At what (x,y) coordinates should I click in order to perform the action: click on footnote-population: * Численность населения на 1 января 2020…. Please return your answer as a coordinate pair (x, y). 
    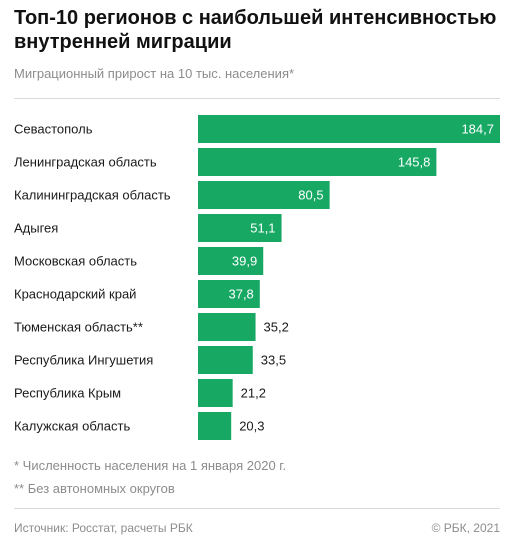
    Looking at the image, I should click on (150, 465).